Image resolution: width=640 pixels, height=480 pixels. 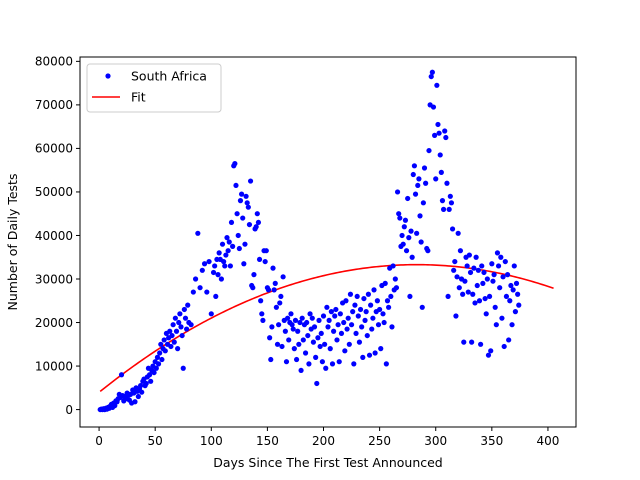 What do you see at coordinates (54, 323) in the screenshot?
I see `y-tick-label: 20000` at bounding box center [54, 323].